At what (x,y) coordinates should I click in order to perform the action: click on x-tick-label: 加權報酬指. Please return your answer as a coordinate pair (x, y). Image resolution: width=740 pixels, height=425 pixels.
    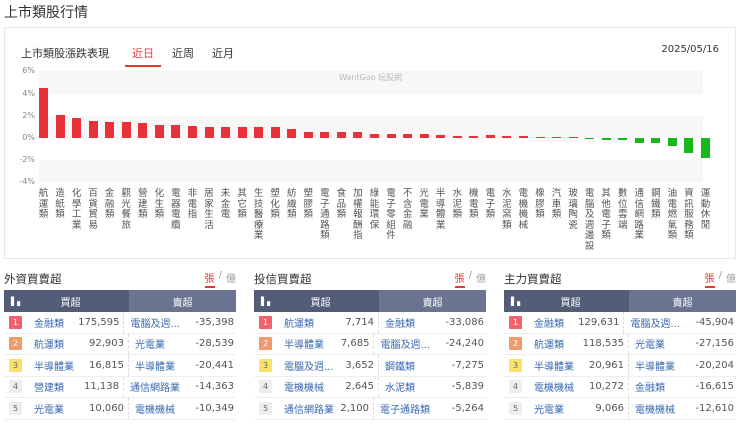
    Looking at the image, I should click on (358, 214).